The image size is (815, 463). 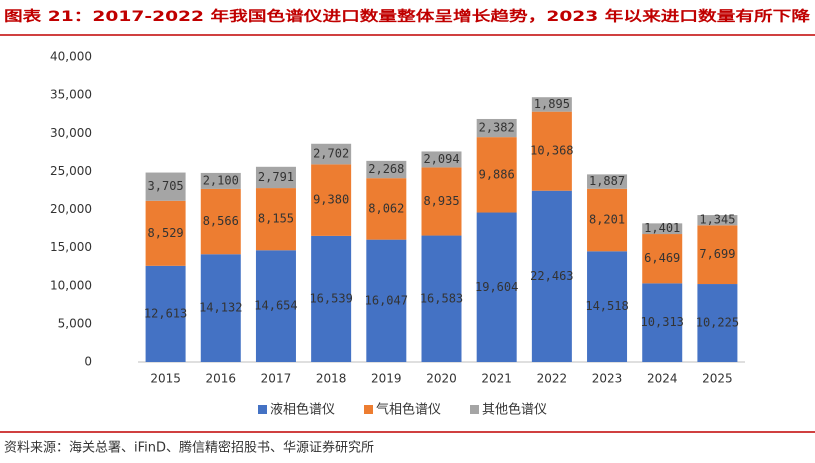 I want to click on data-label: 6,469, so click(x=662, y=258).